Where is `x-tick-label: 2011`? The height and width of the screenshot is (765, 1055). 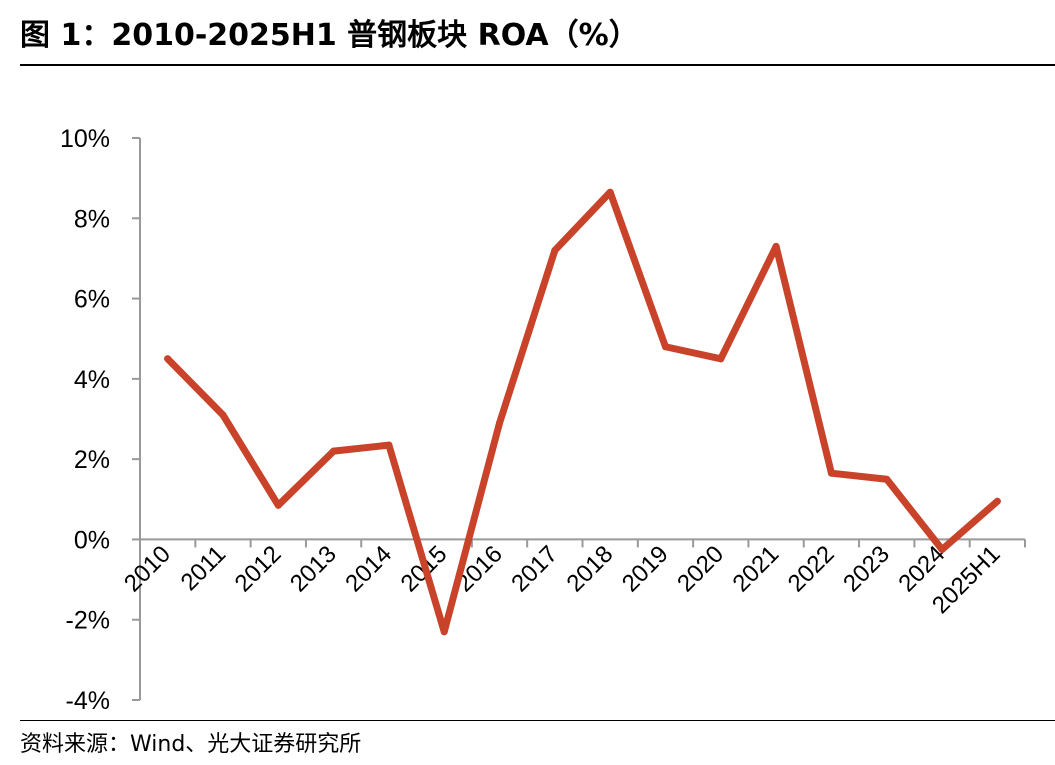 x-tick-label: 2011 is located at coordinates (204, 569).